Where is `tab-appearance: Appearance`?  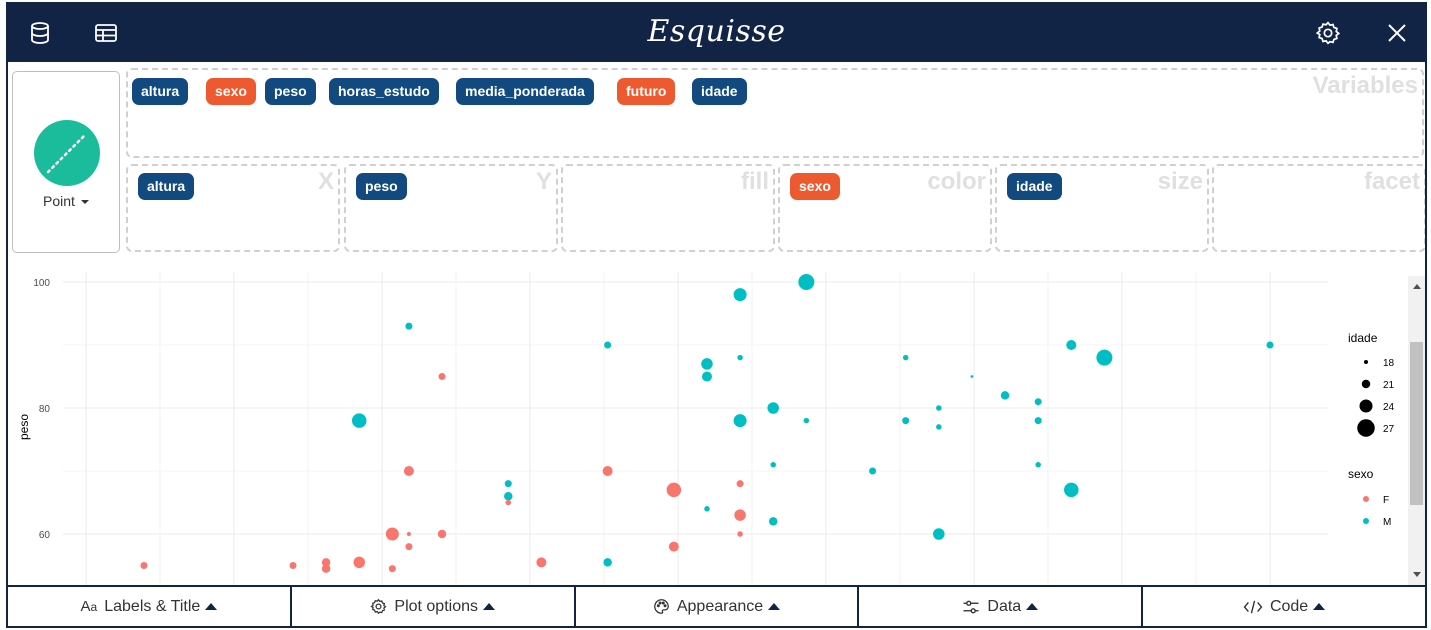
tab-appearance: Appearance is located at coordinates (716, 605).